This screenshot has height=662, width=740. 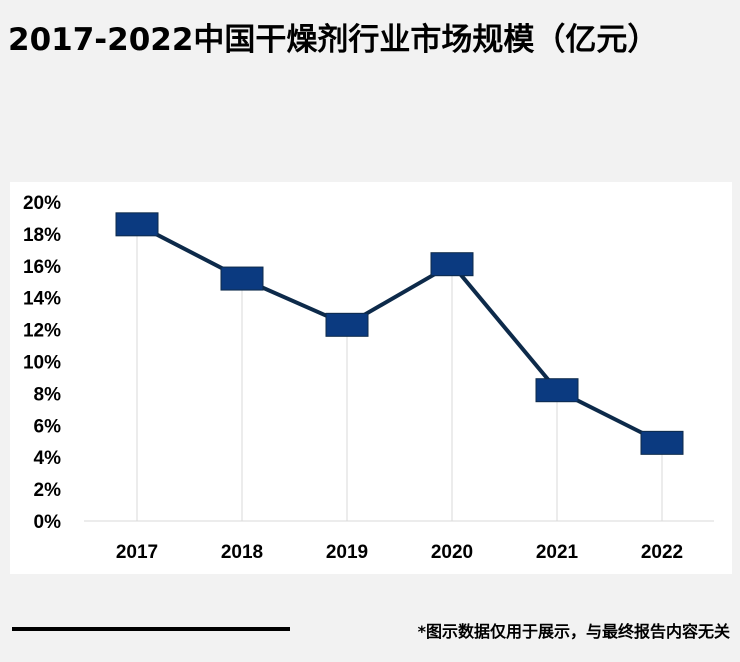 What do you see at coordinates (573, 631) in the screenshot?
I see `footnote: *图示数据仅用于展示，与最终报告内容无关` at bounding box center [573, 631].